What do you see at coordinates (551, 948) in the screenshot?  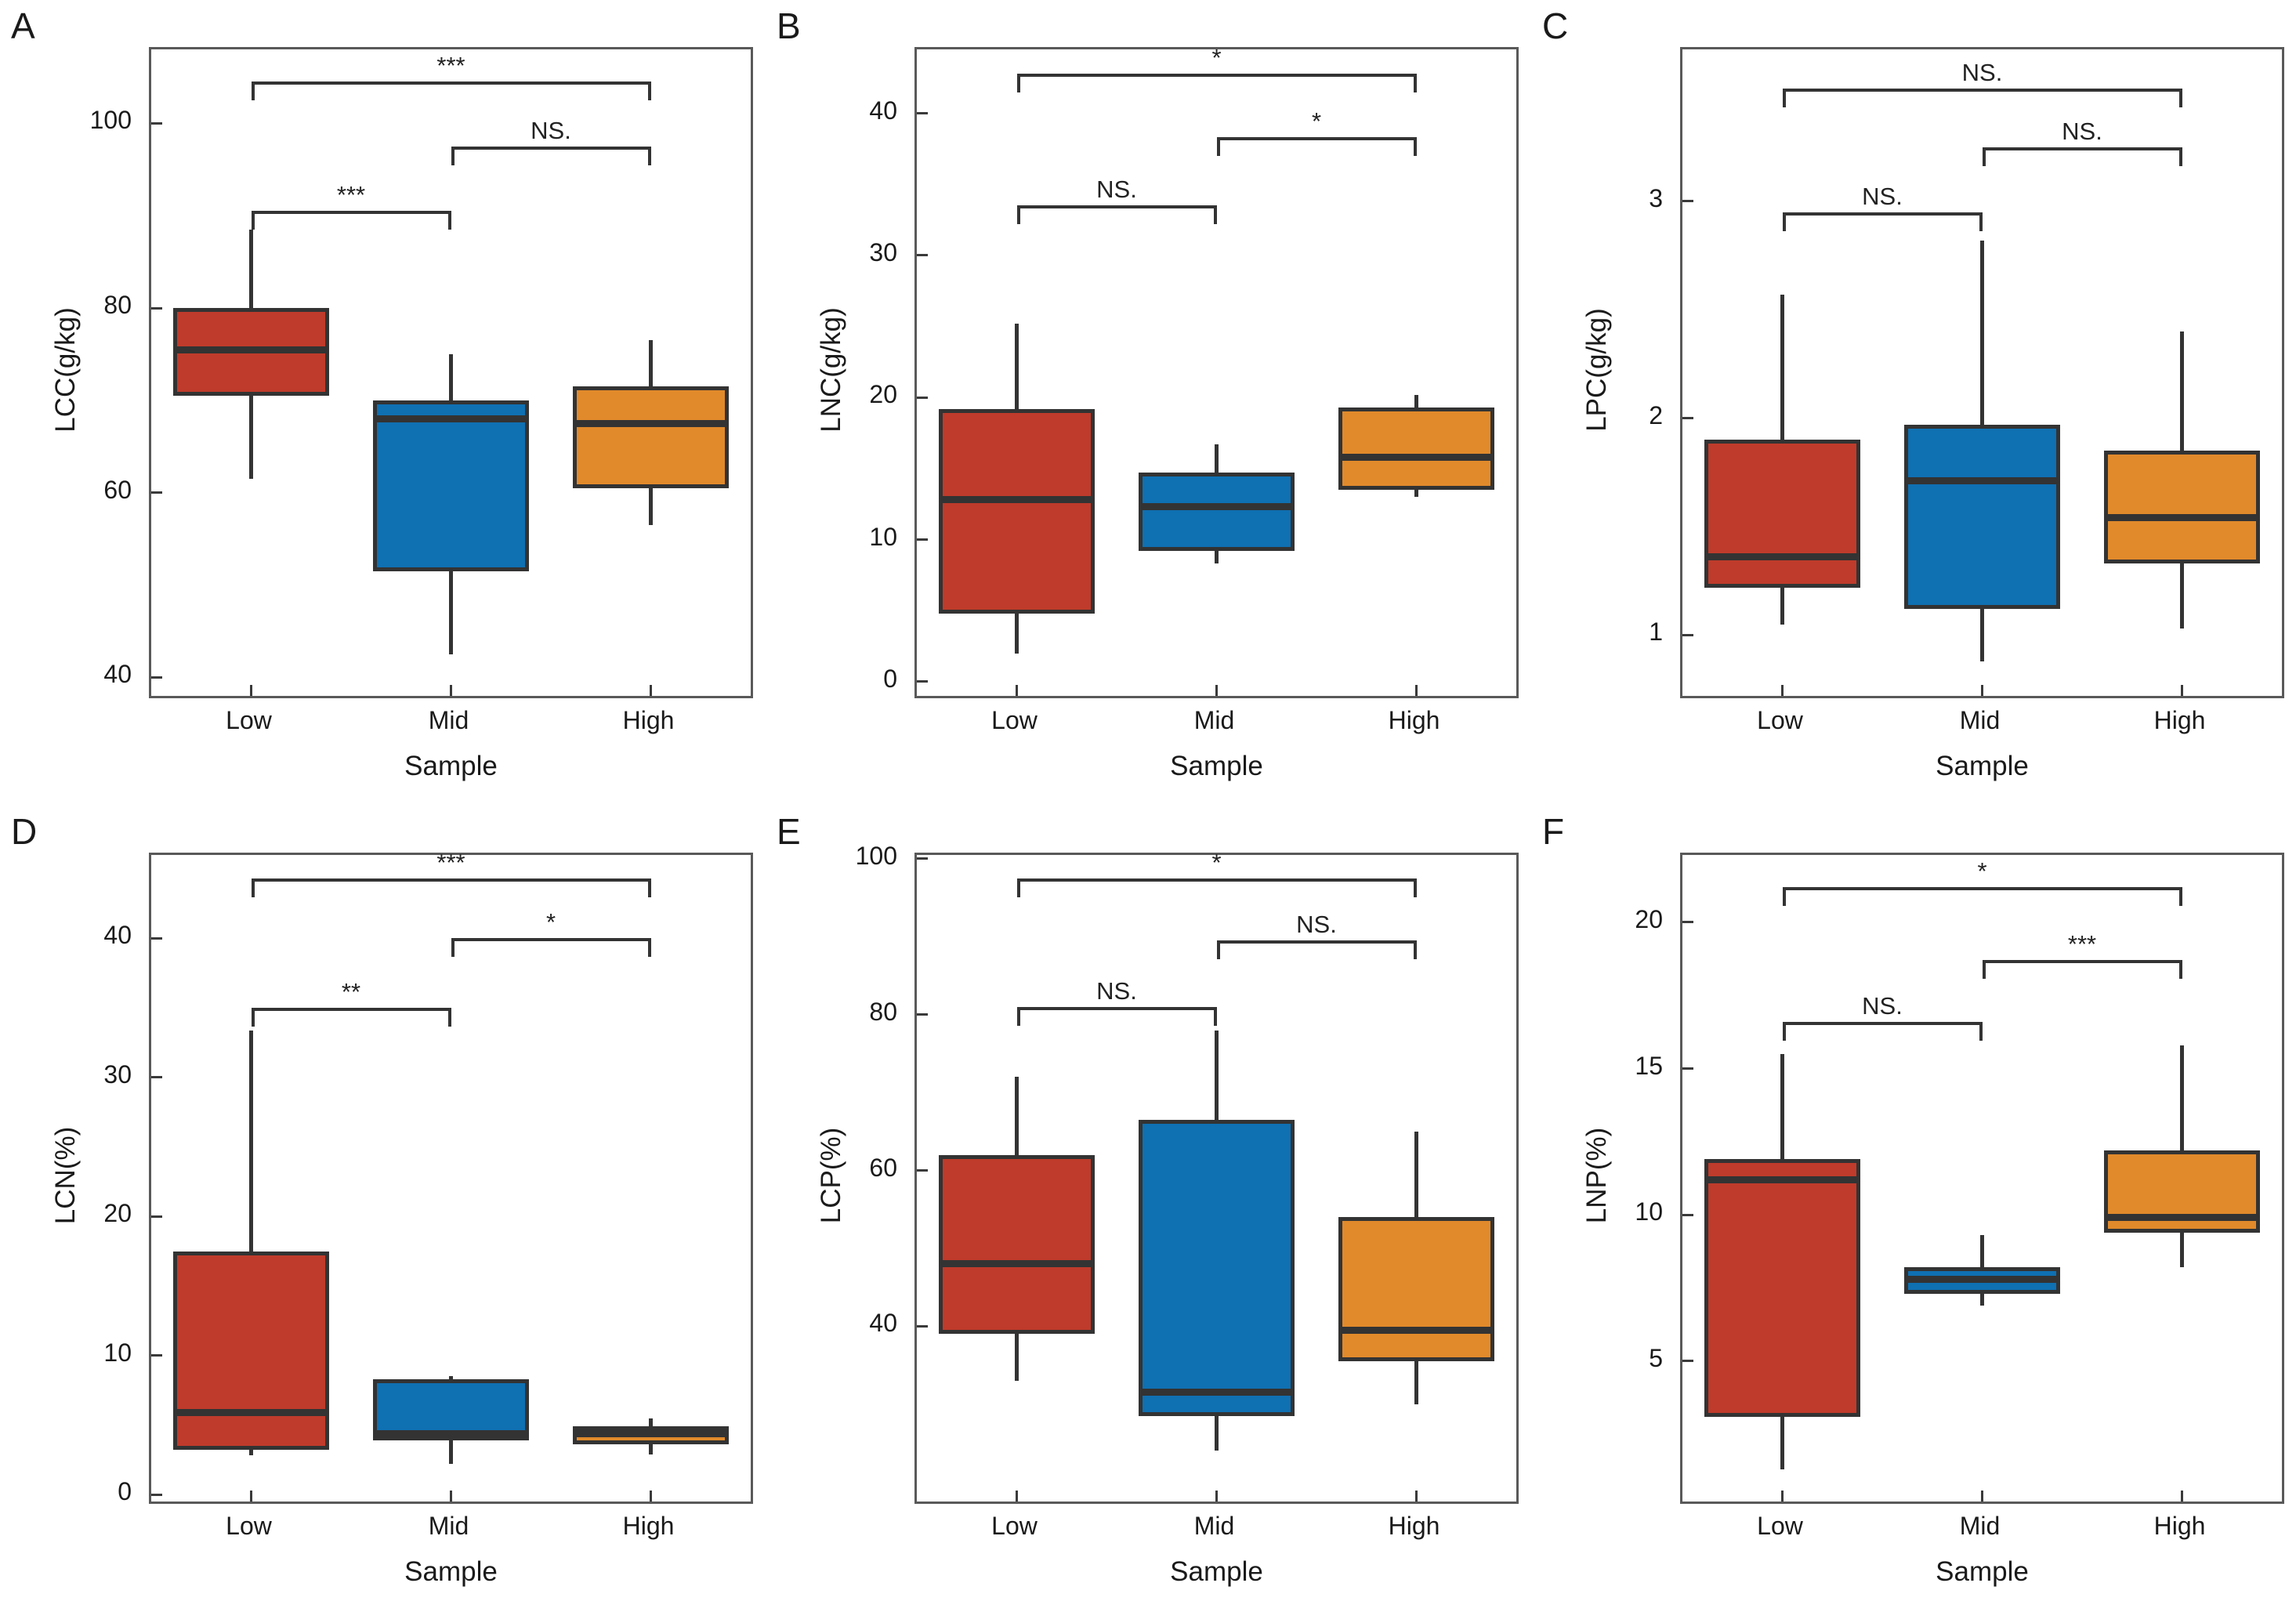 I see `significance-bracket-mid-high` at bounding box center [551, 948].